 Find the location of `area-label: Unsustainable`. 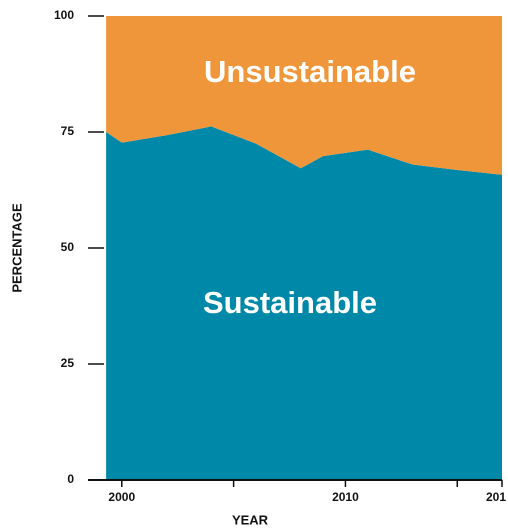

area-label: Unsustainable is located at coordinates (310, 71).